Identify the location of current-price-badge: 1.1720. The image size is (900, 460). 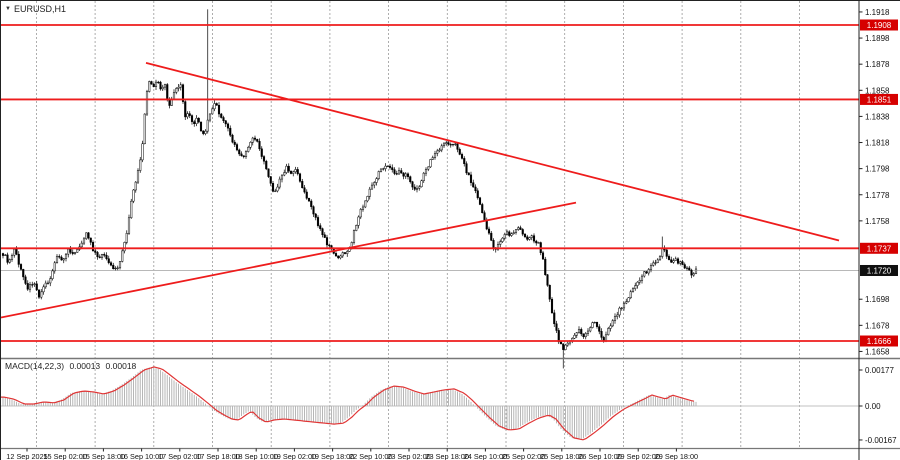
(879, 270).